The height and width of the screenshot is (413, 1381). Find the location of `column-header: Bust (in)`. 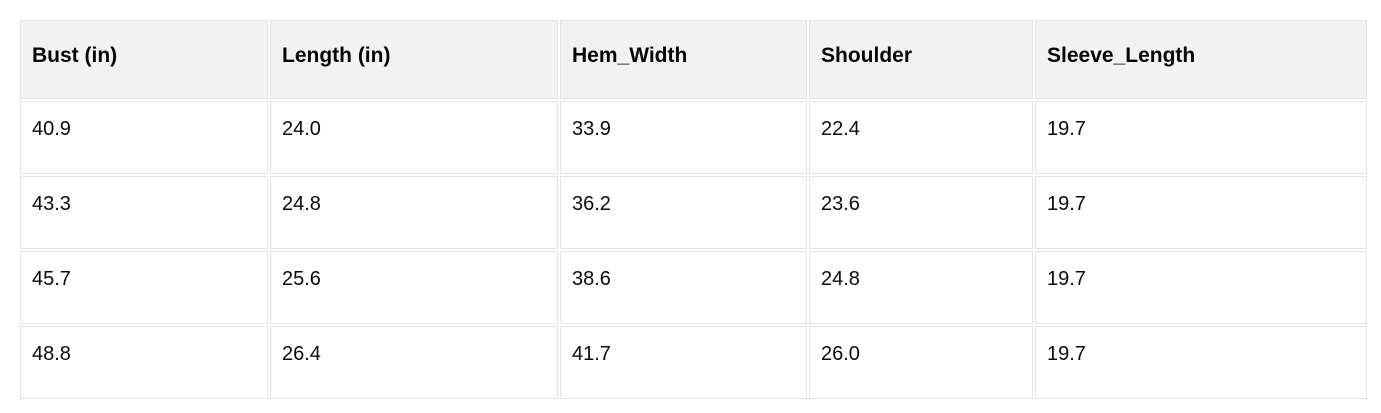

column-header: Bust (in) is located at coordinates (144, 59).